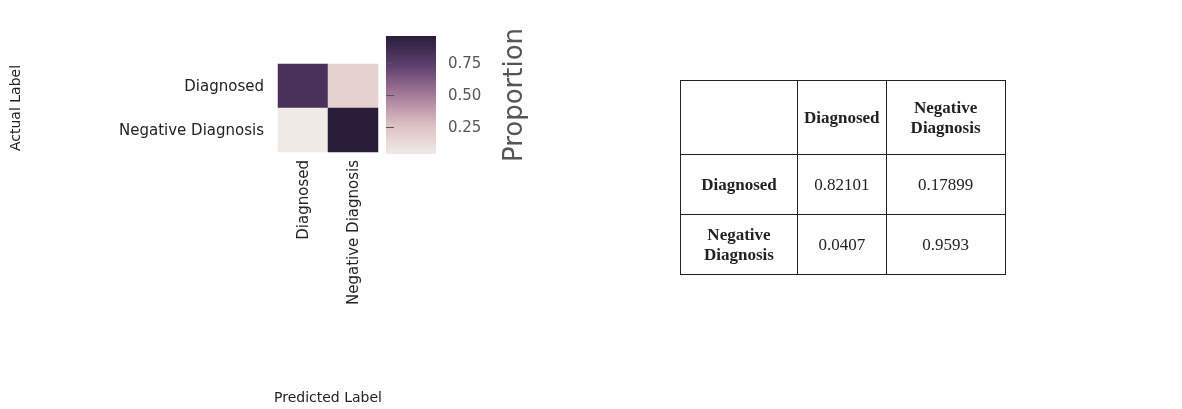 The width and height of the screenshot is (1182, 409). I want to click on x-axis-title: Predicted Label, so click(328, 397).